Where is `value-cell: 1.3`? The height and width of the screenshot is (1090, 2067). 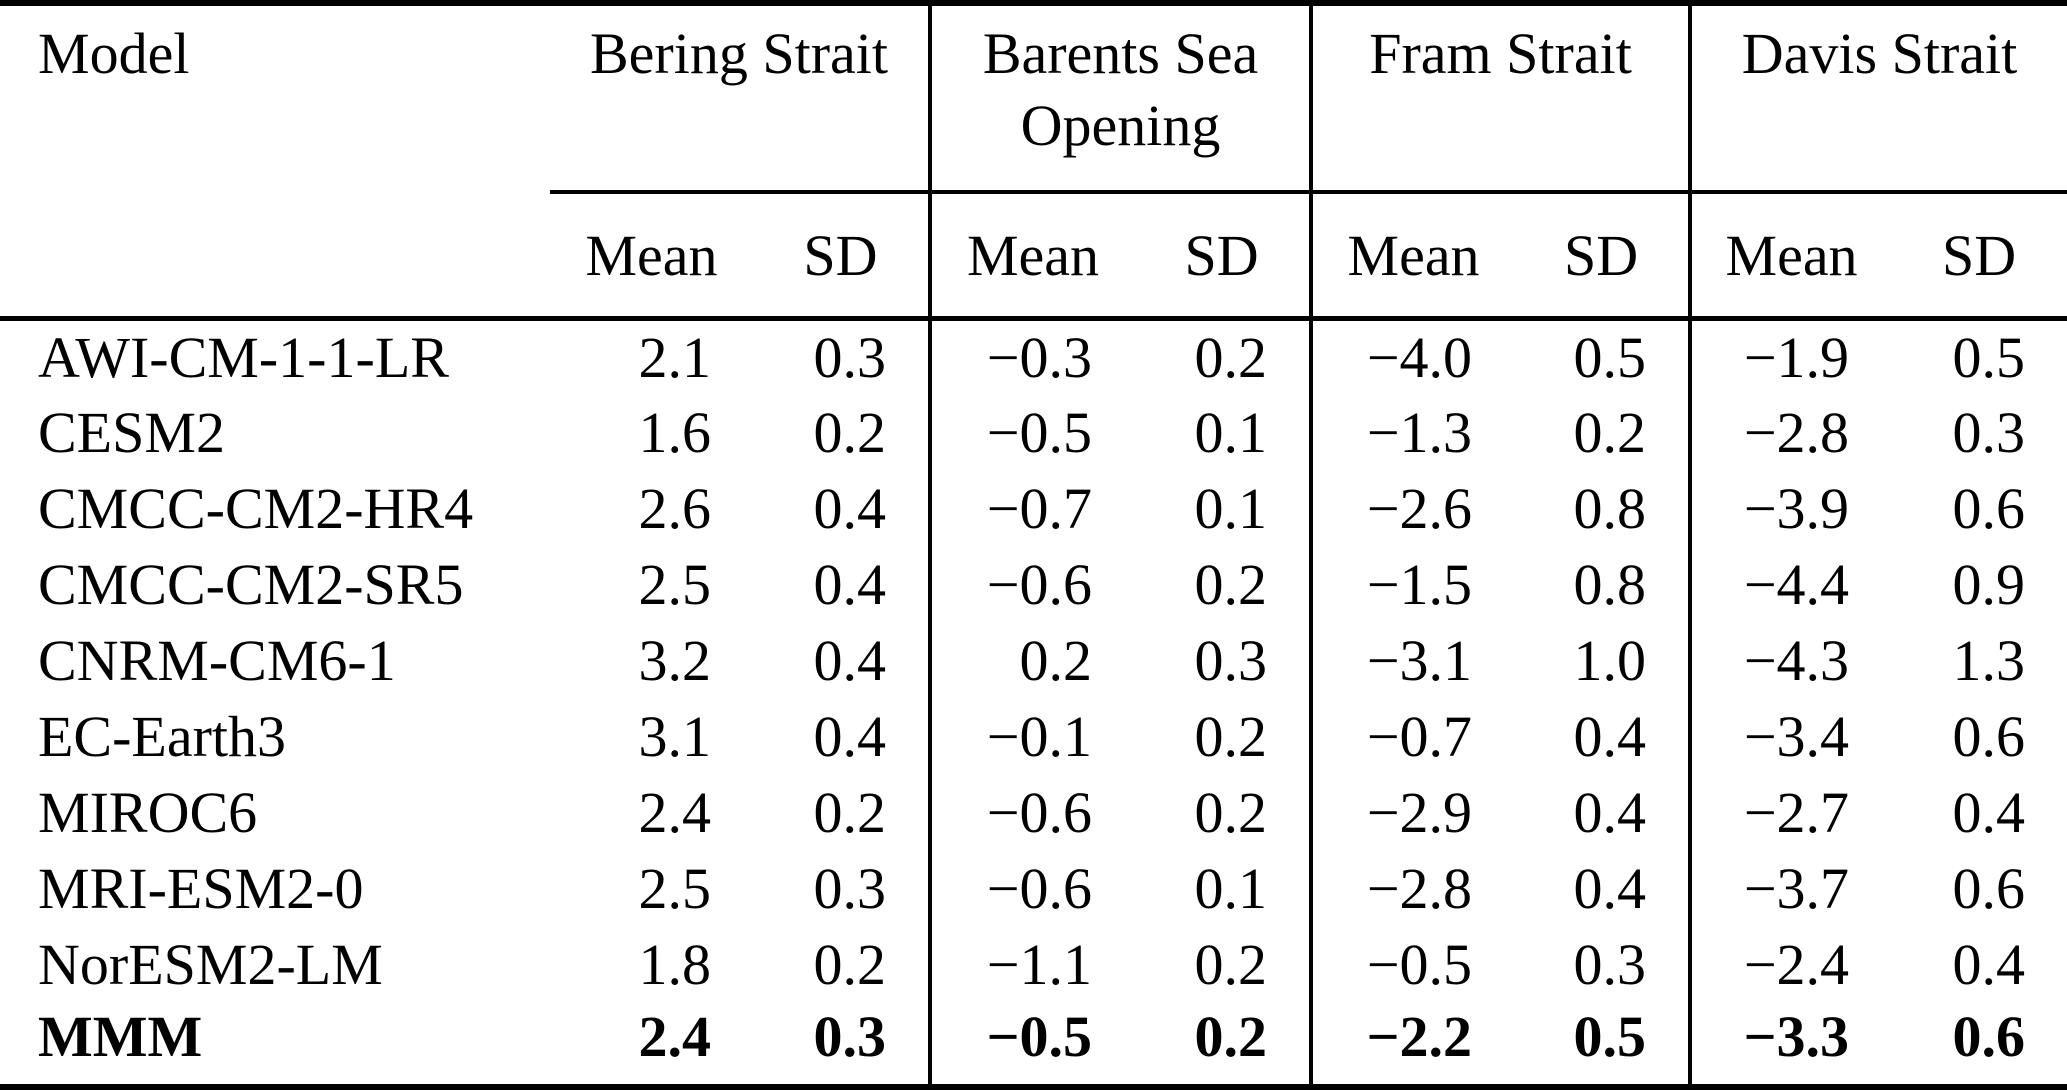
value-cell: 1.3 is located at coordinates (1989, 660).